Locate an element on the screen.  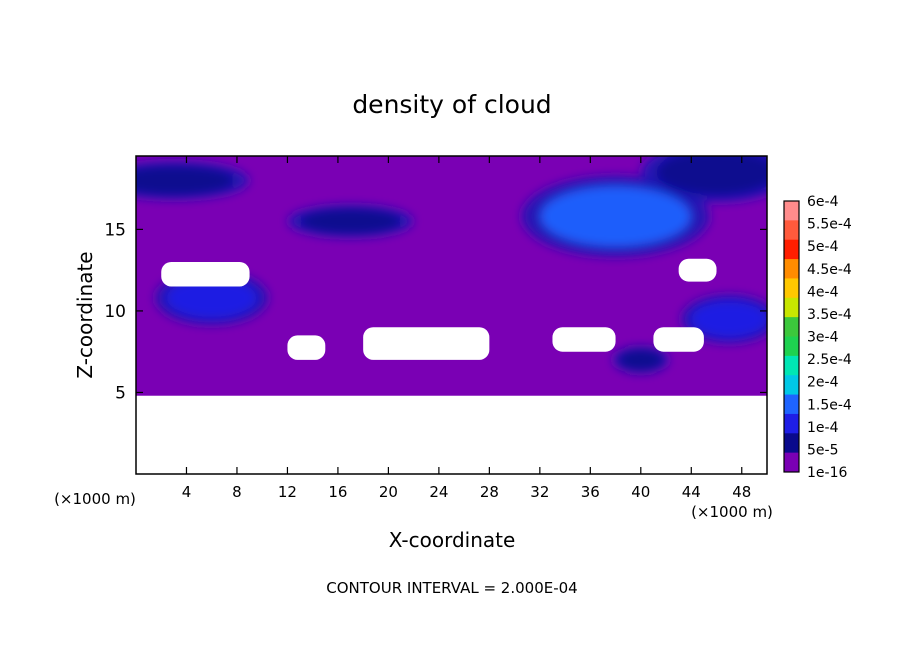
x-tick-label: 12 is located at coordinates (287, 492).